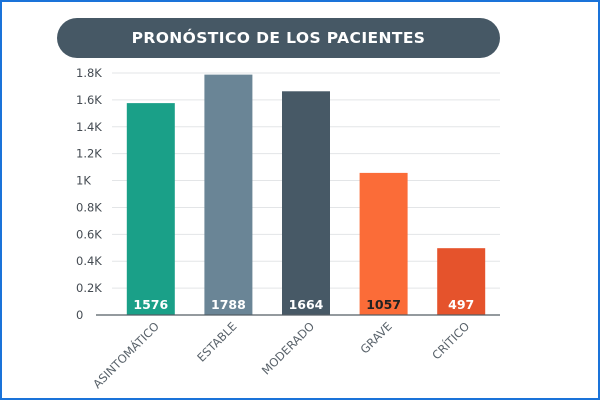 Image resolution: width=600 pixels, height=400 pixels. What do you see at coordinates (150, 304) in the screenshot?
I see `data-label: 1576` at bounding box center [150, 304].